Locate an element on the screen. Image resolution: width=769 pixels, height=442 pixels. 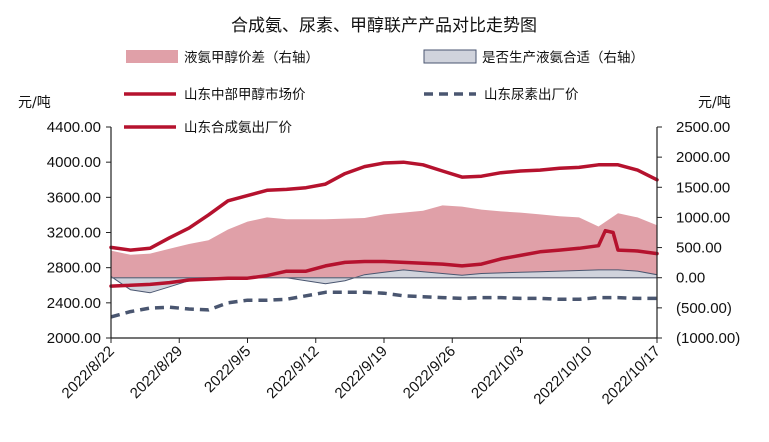
right-tick-label: 1000.00 is located at coordinates (703, 217).